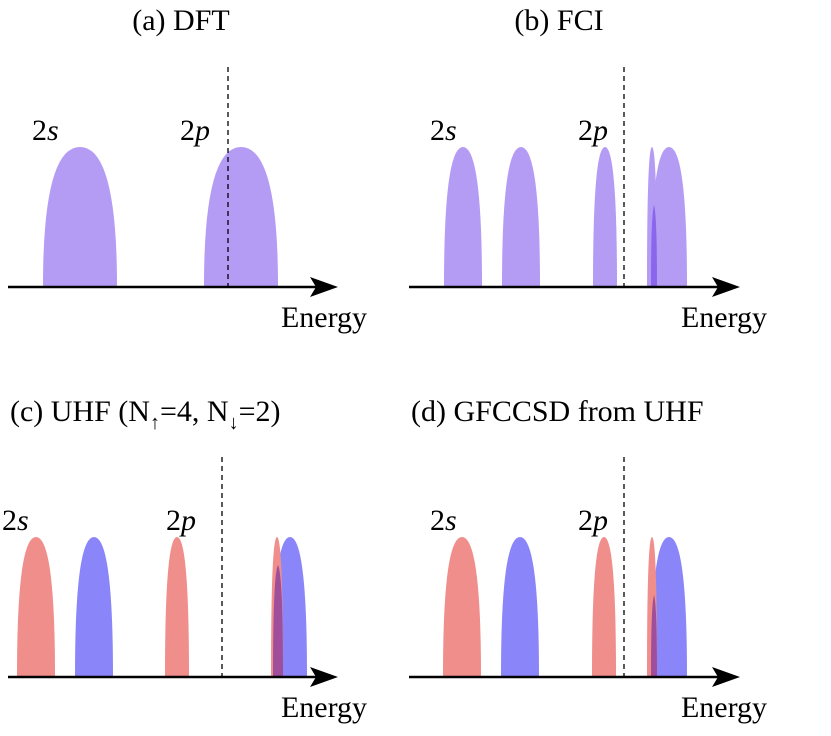 The image size is (831, 736). What do you see at coordinates (654, 635) in the screenshot?
I see `panel-d-peak-overlap` at bounding box center [654, 635].